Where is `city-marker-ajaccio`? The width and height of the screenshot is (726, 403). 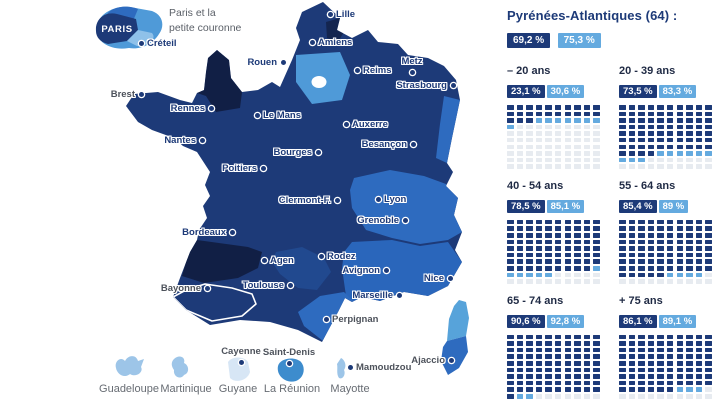
city-marker-ajaccio is located at coordinates (451, 360).